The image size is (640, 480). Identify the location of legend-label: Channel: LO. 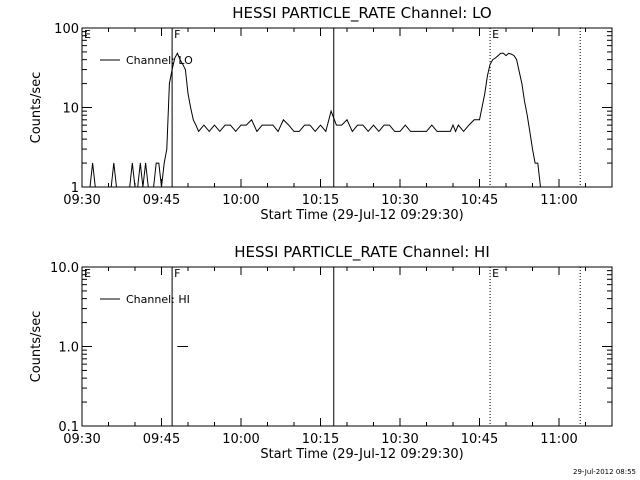
(159, 60).